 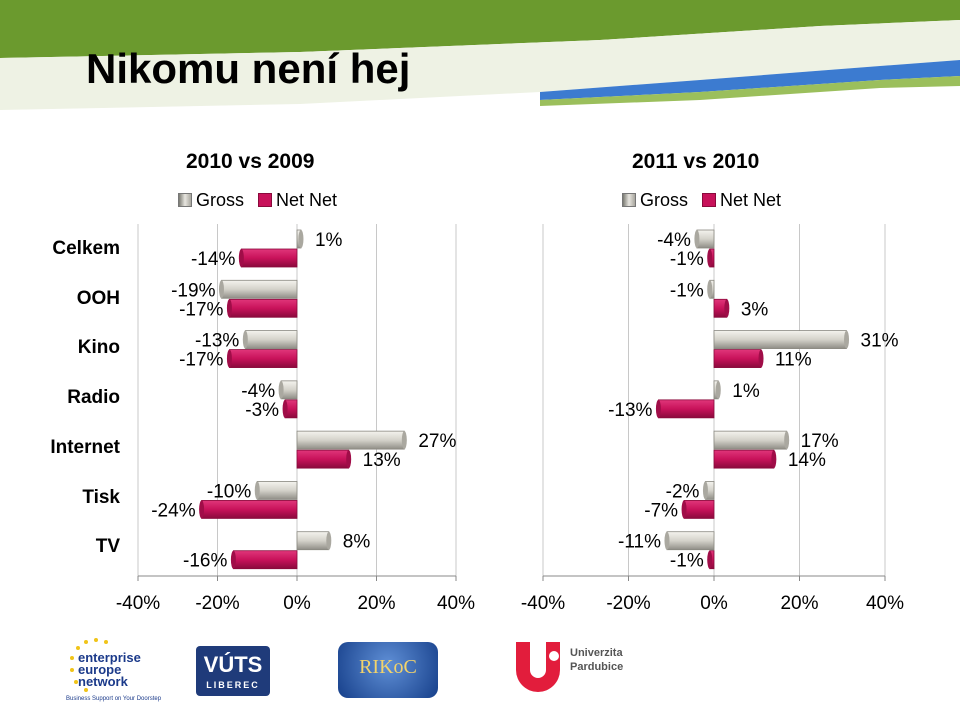 What do you see at coordinates (661, 510) in the screenshot?
I see `data-label: -7%` at bounding box center [661, 510].